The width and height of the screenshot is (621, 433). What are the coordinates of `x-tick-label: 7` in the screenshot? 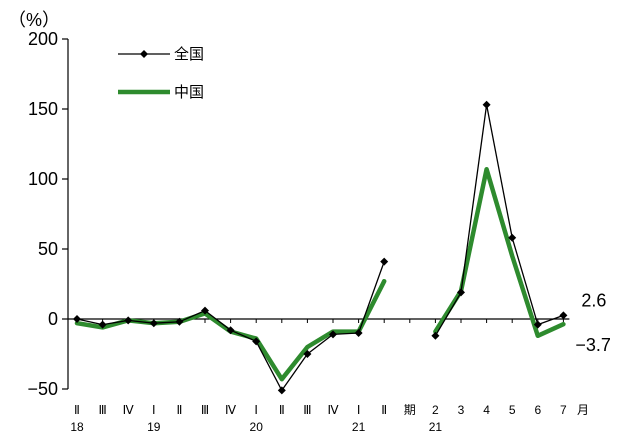 It's located at (563, 410).